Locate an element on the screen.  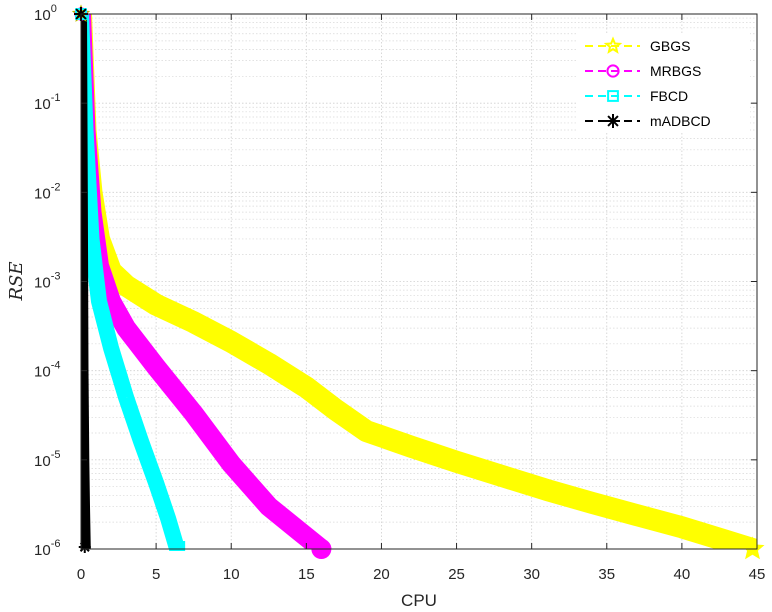
x-tick-label: 10 is located at coordinates (231, 574).